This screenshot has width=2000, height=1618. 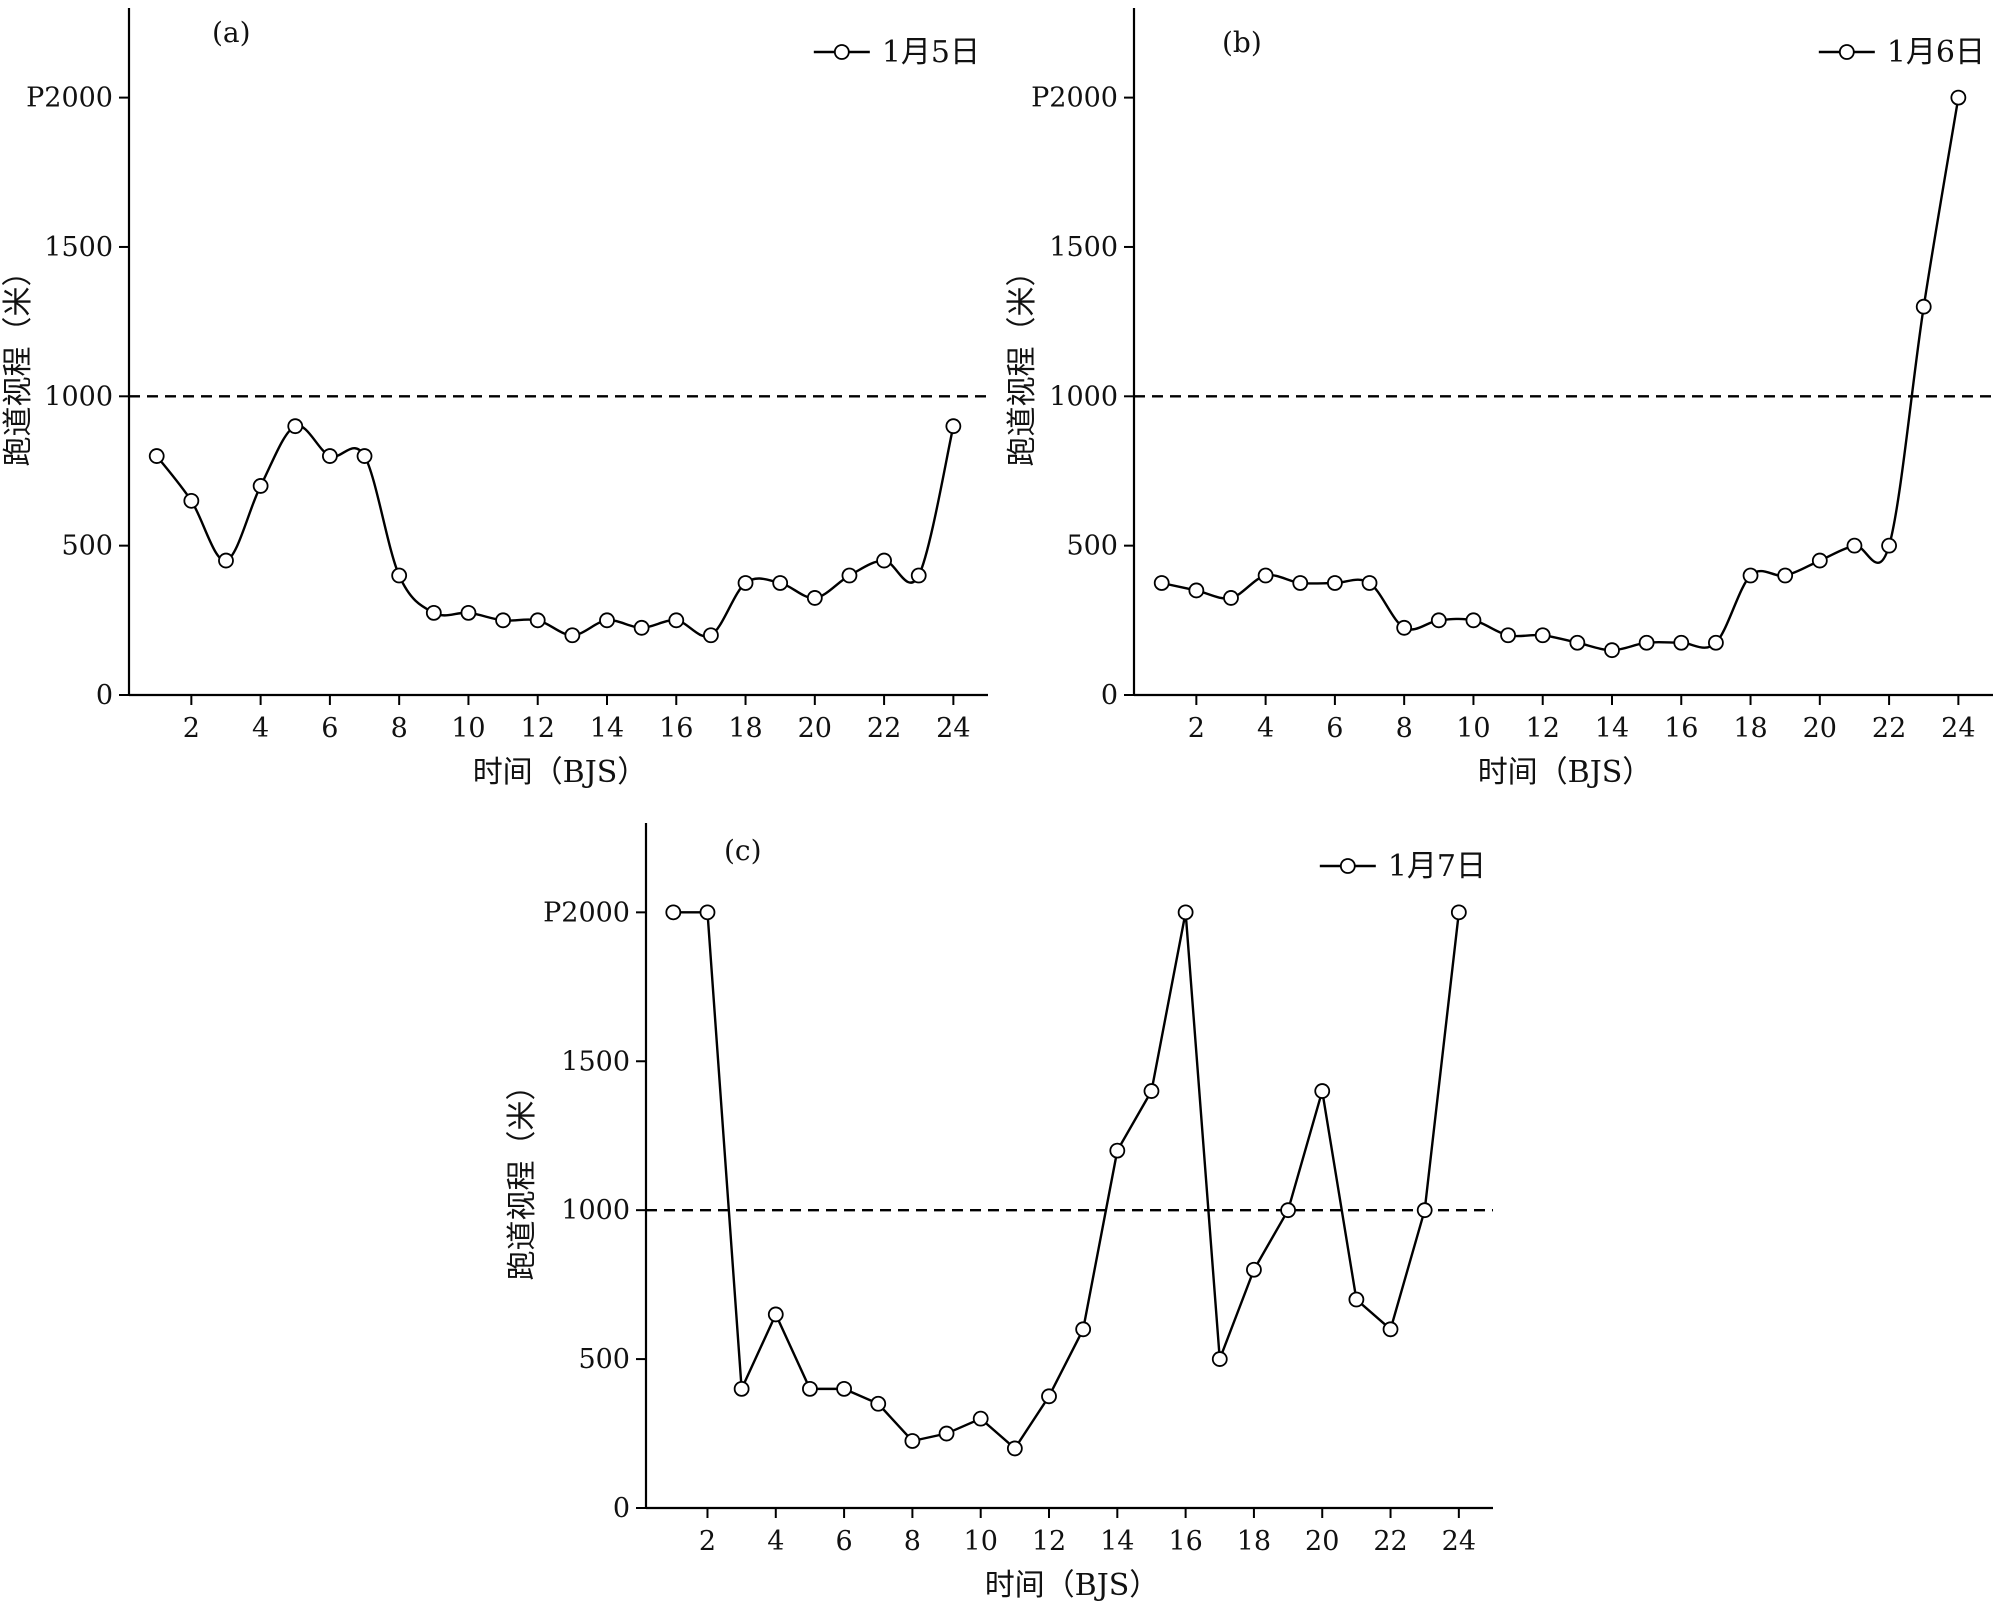 What do you see at coordinates (743, 850) in the screenshot?
I see `panel-label: (c)` at bounding box center [743, 850].